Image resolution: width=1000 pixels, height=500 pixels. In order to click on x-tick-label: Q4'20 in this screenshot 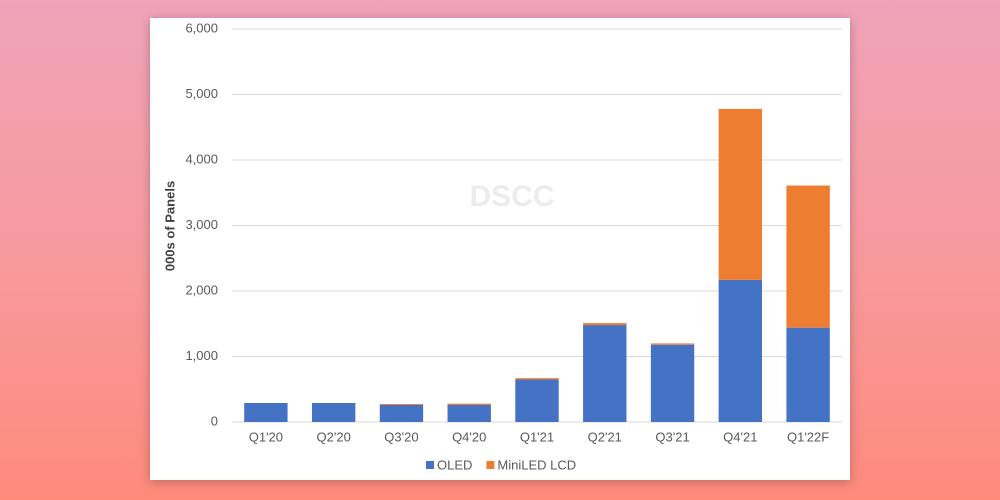, I will do `click(469, 436)`.